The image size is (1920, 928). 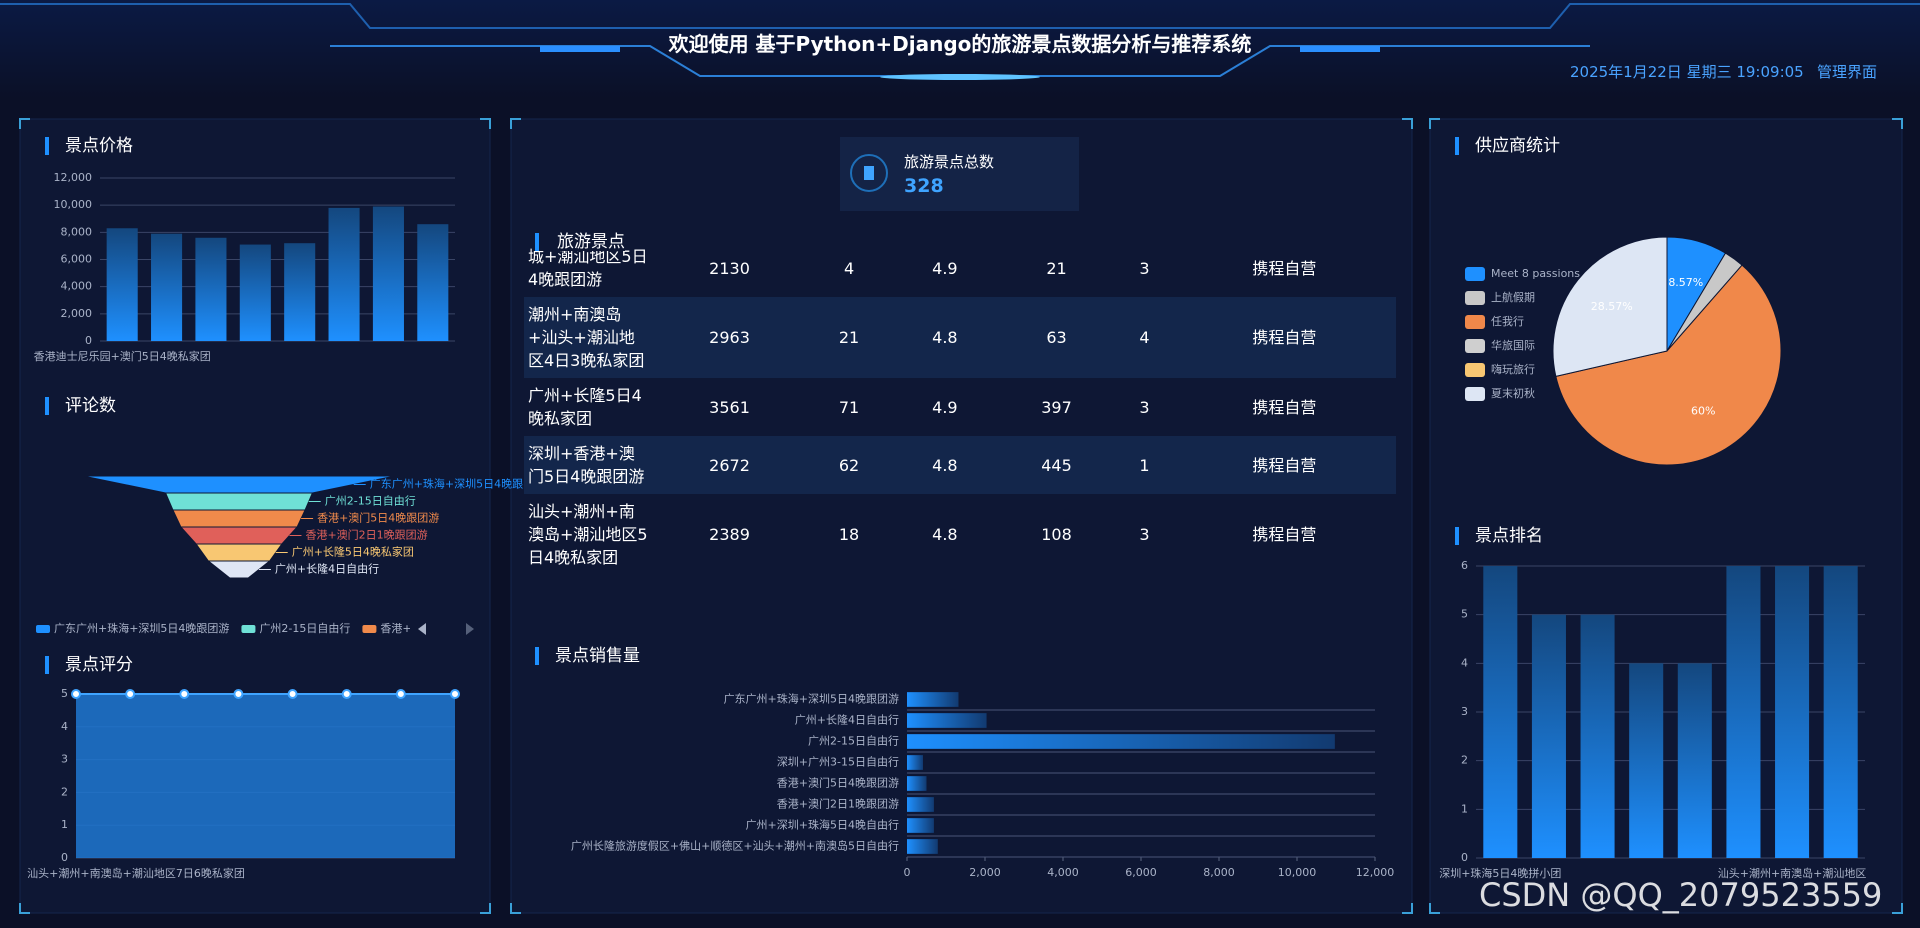 I want to click on funnel-label: 广东广州+珠海+深圳5日4晚跟团游, so click(x=457, y=484).